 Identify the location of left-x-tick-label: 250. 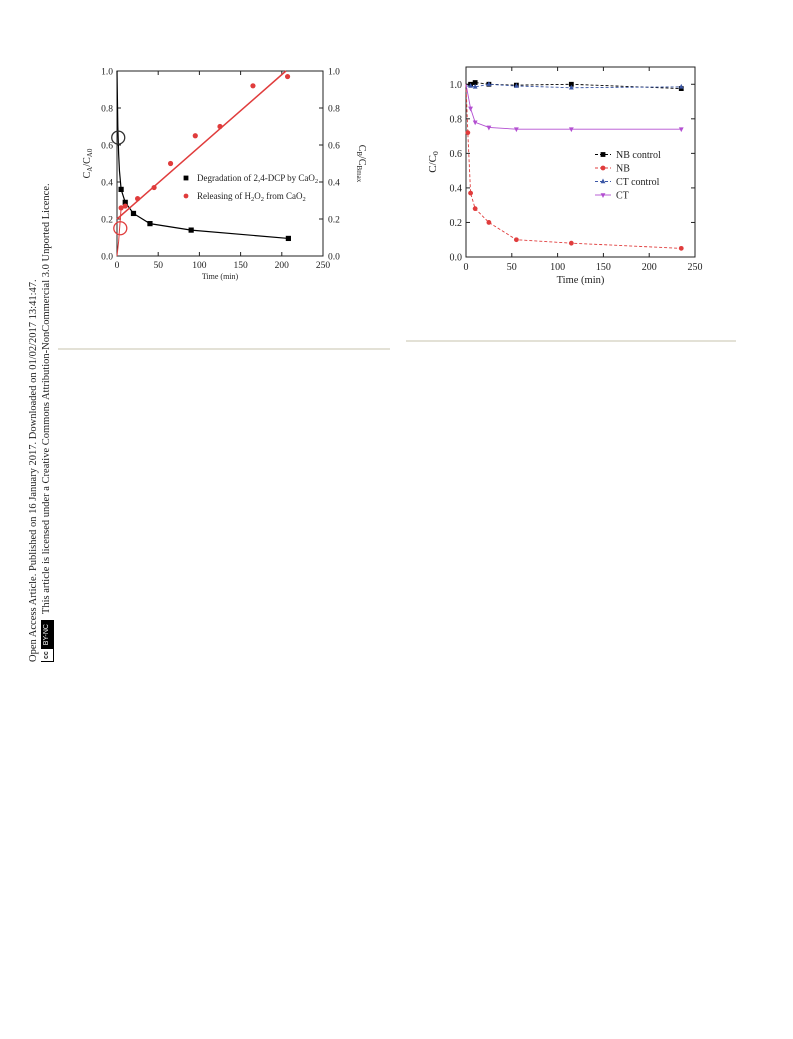
(323, 266).